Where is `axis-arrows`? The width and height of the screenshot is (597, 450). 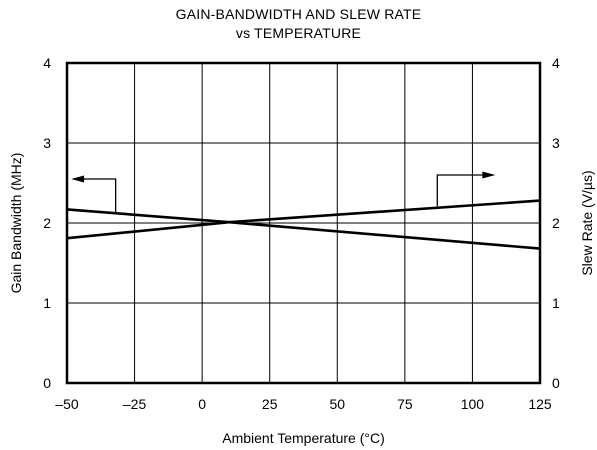
axis-arrows is located at coordinates (283, 193).